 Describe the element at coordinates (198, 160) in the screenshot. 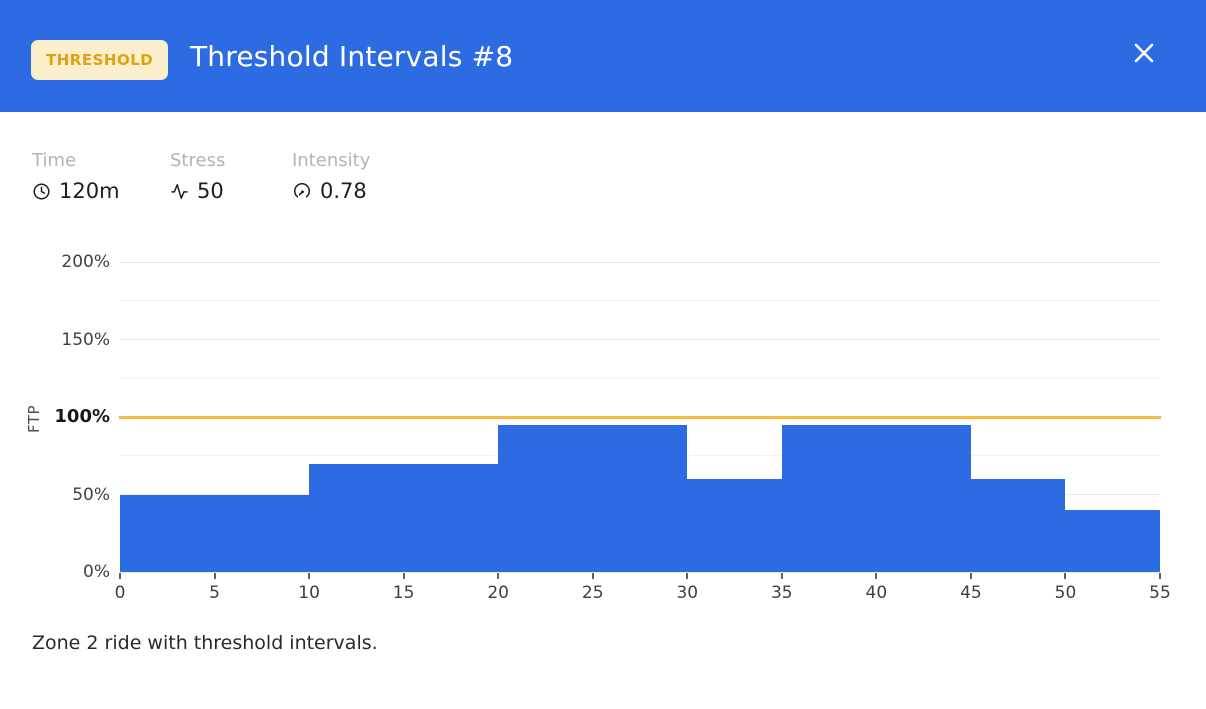

I see `stat-label: Stress` at that location.